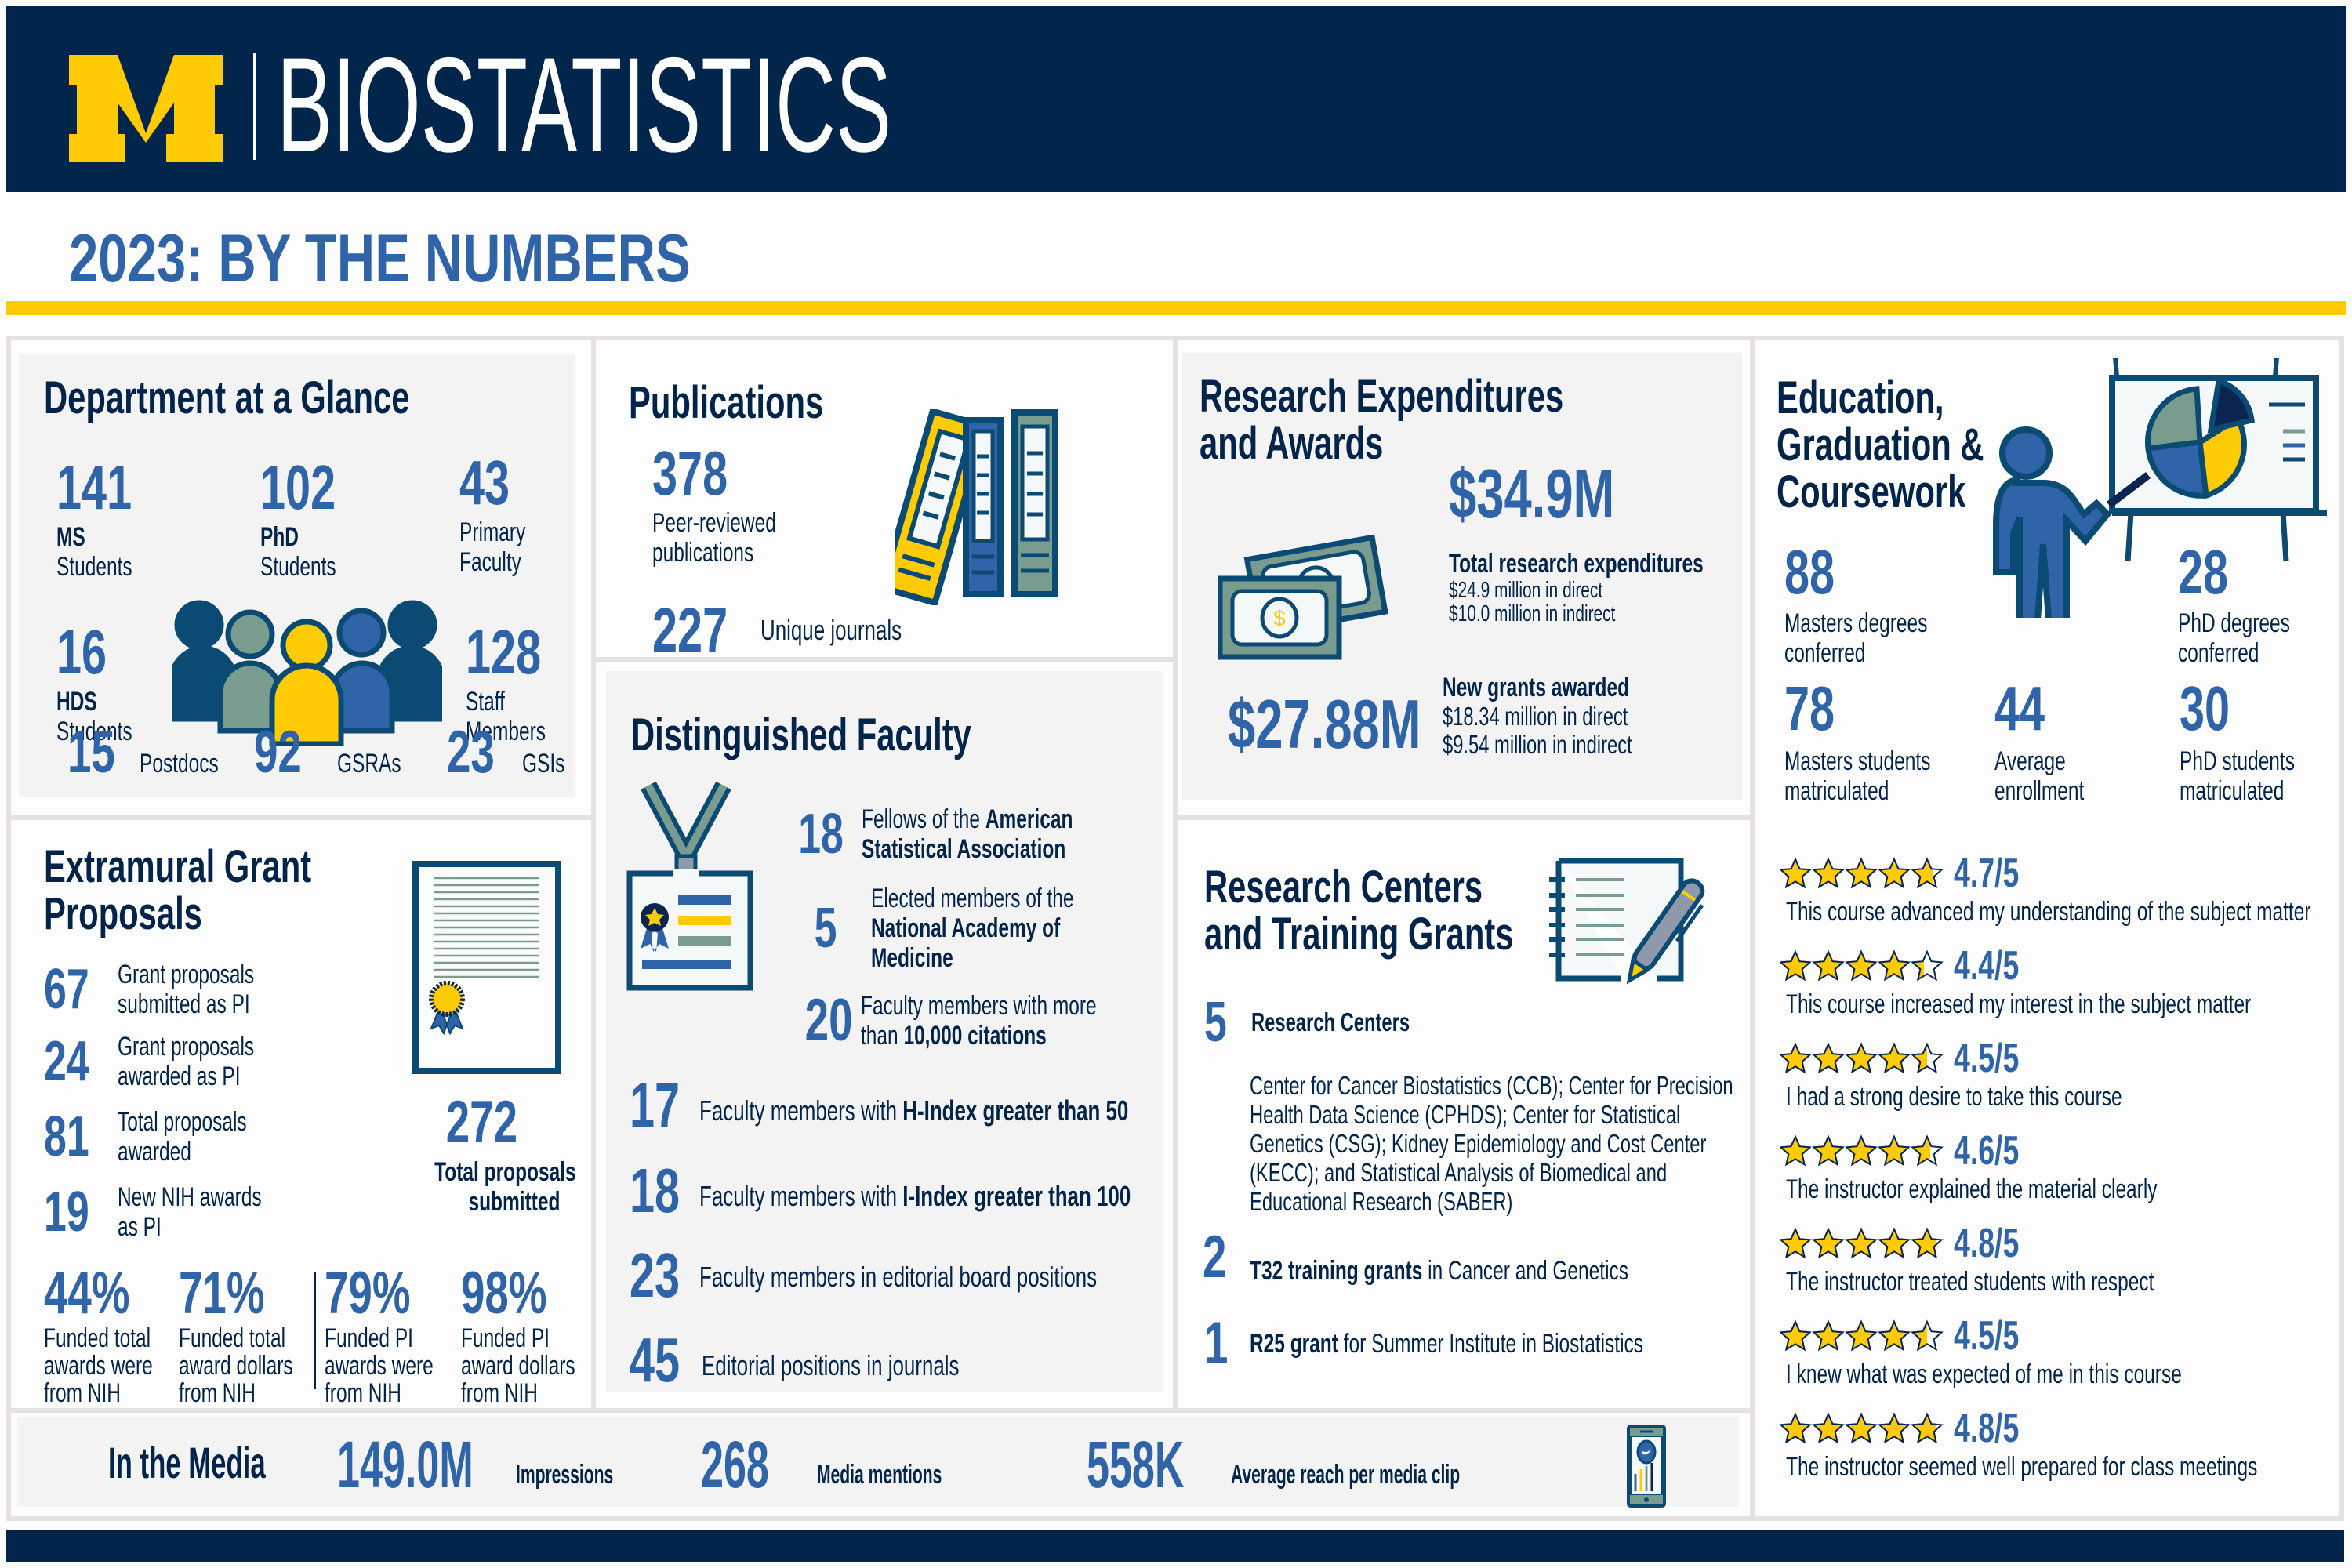  I want to click on presenter-pie-chart-icon, so click(2160, 487).